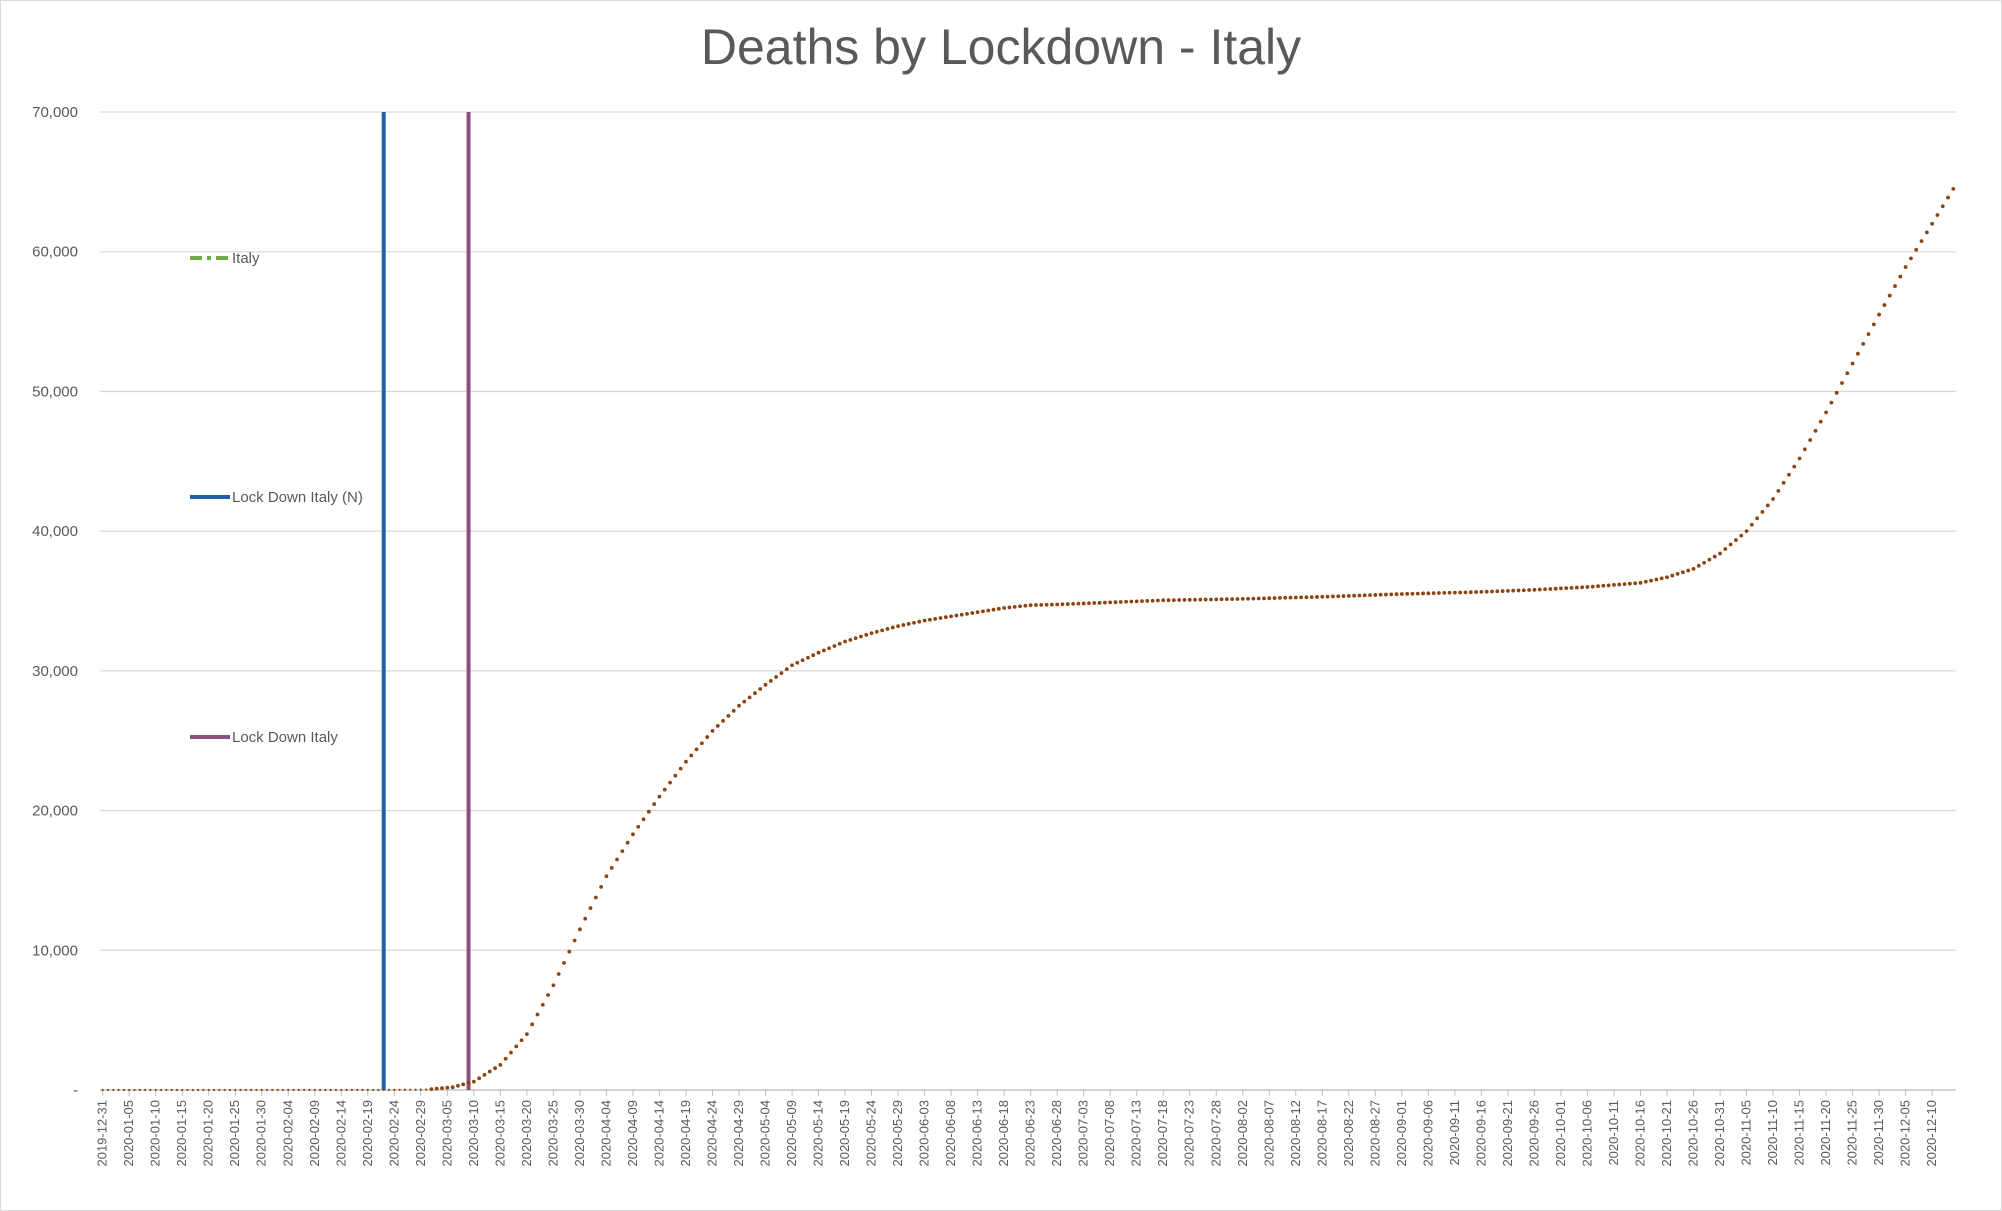 The height and width of the screenshot is (1211, 2002). I want to click on x-tick-label: 2020-05-19, so click(844, 1133).